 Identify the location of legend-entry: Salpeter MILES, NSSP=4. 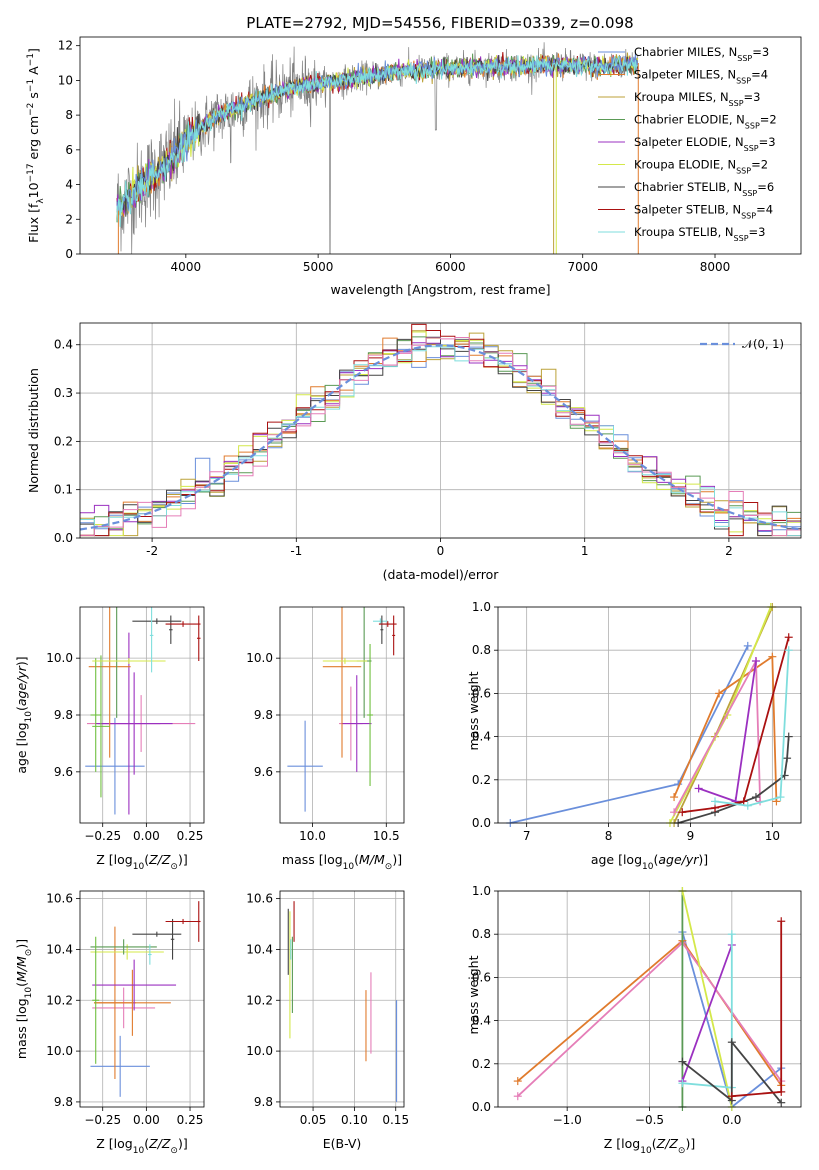
(701, 77).